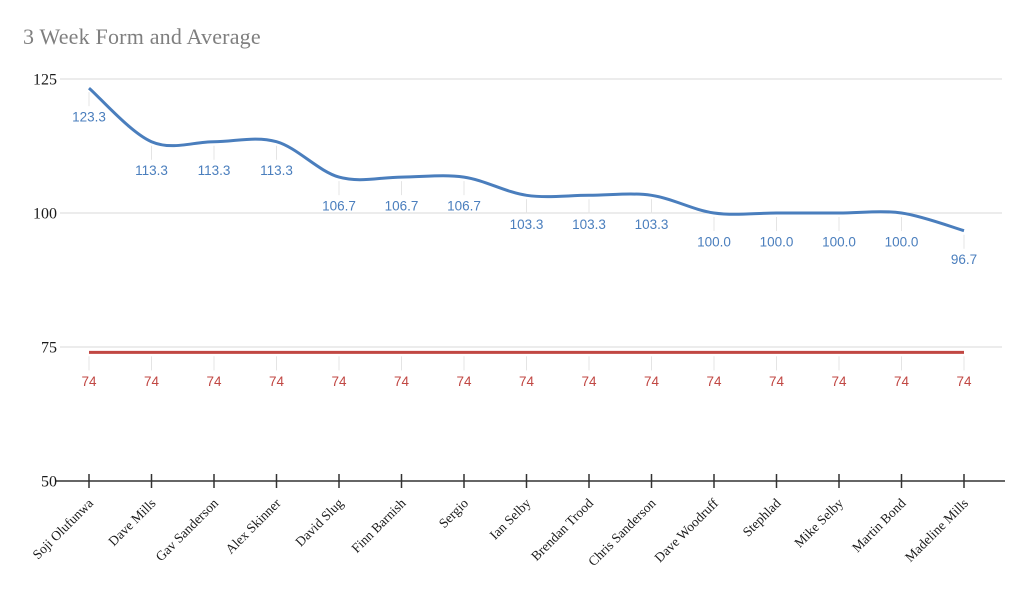  Describe the element at coordinates (818, 522) in the screenshot. I see `x-axis-label: Mike Selby` at that location.